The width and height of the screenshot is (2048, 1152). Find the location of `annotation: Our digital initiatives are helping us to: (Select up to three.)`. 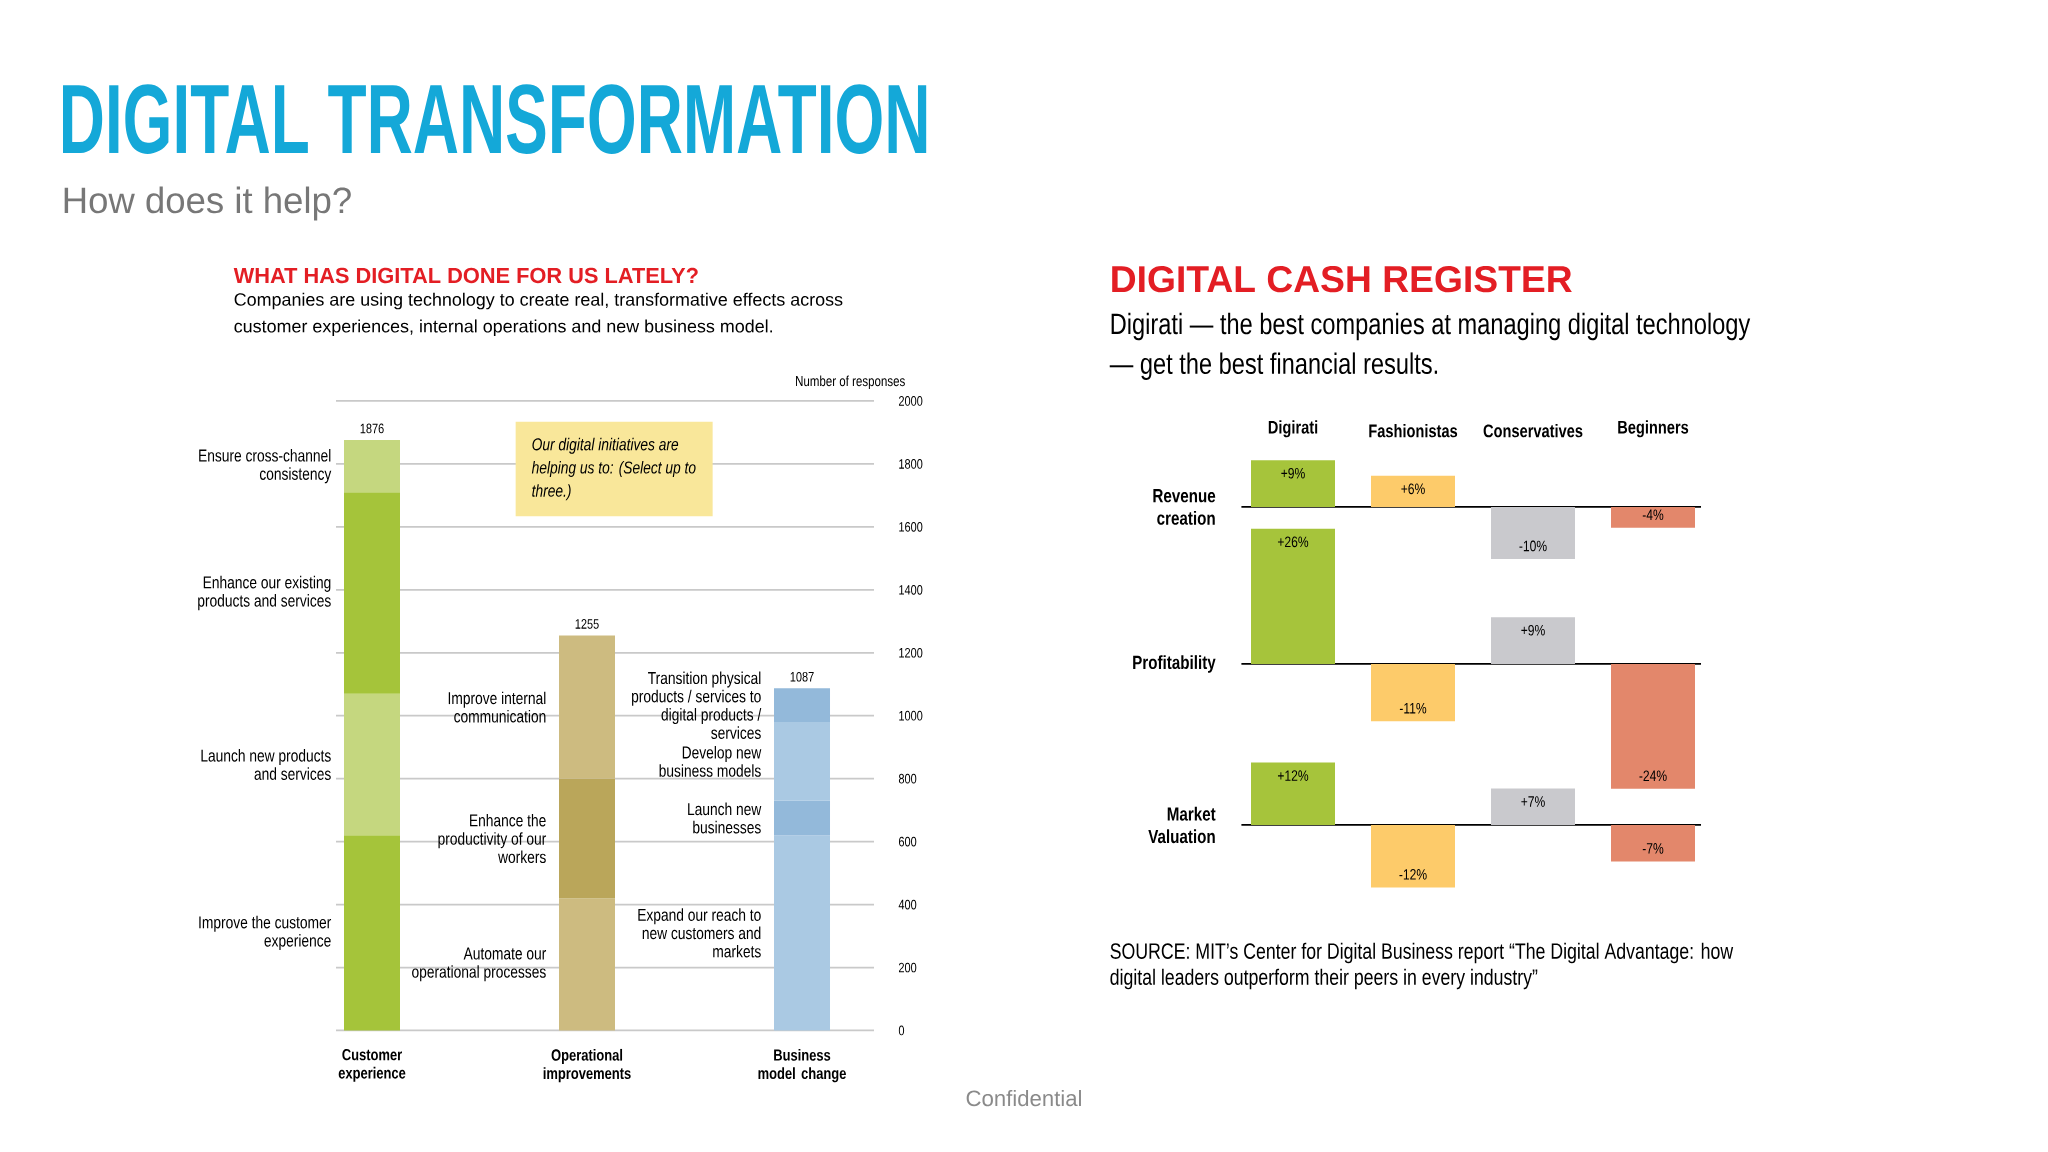

annotation: Our digital initiatives are helping us to: (Select up to three.) is located at coordinates (613, 469).